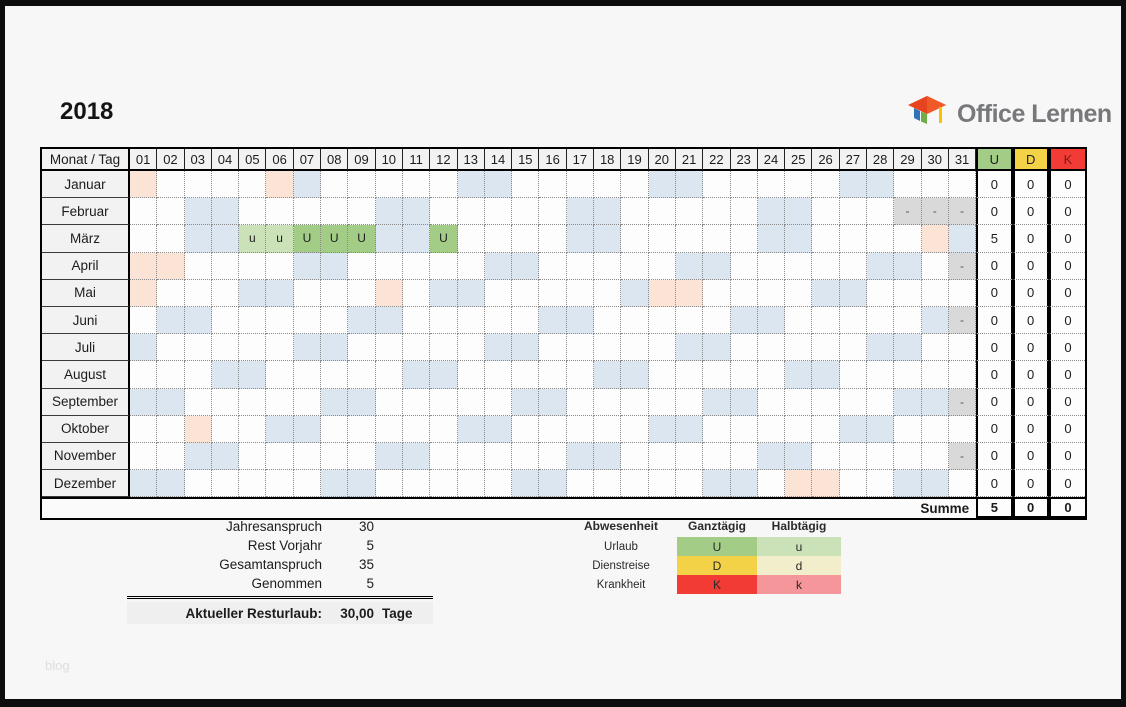  I want to click on day-cell: U, so click(362, 239).